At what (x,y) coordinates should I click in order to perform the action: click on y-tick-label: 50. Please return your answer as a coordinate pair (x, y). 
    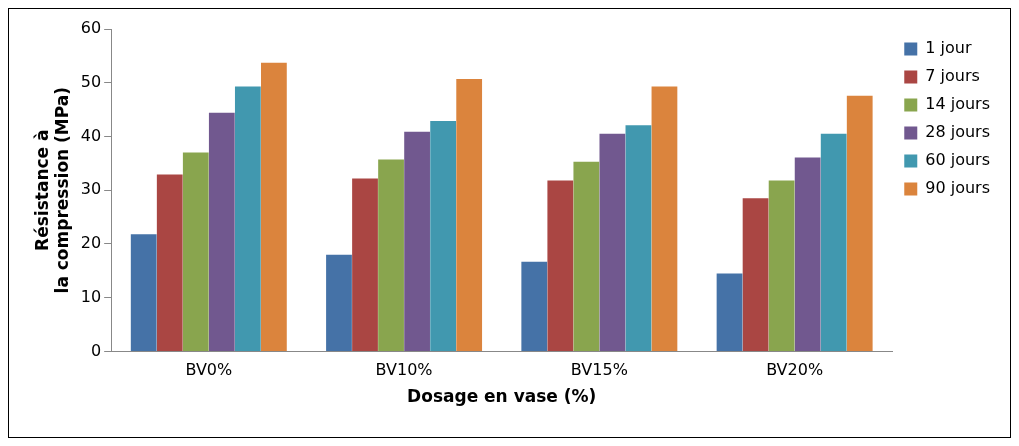
    Looking at the image, I should click on (91, 81).